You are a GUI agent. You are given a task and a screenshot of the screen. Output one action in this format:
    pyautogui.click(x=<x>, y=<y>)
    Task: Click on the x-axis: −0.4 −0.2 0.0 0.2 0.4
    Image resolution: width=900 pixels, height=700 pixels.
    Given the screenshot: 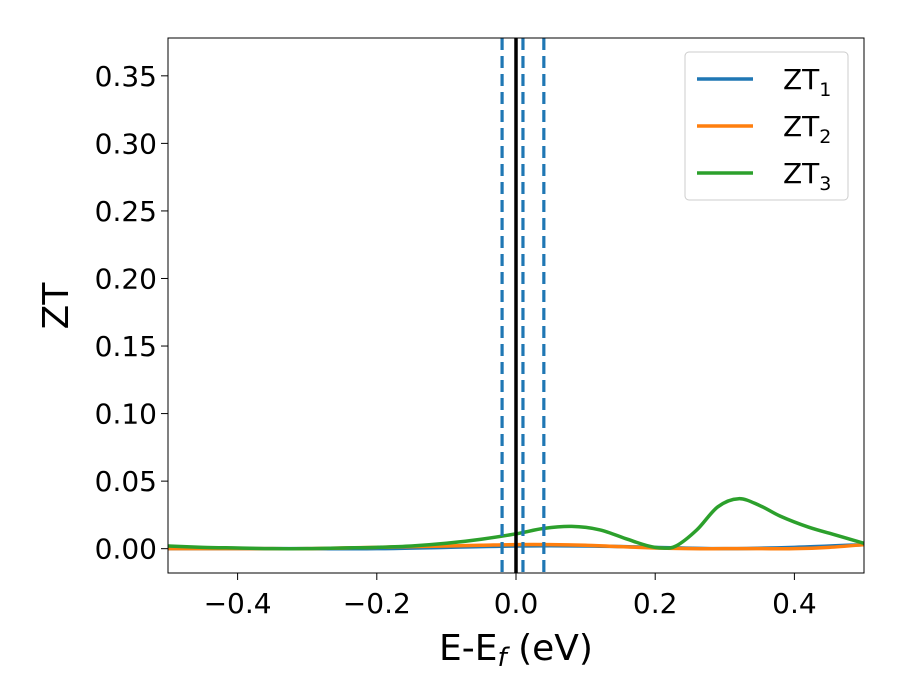 What is the action you would take?
    pyautogui.click(x=510, y=596)
    